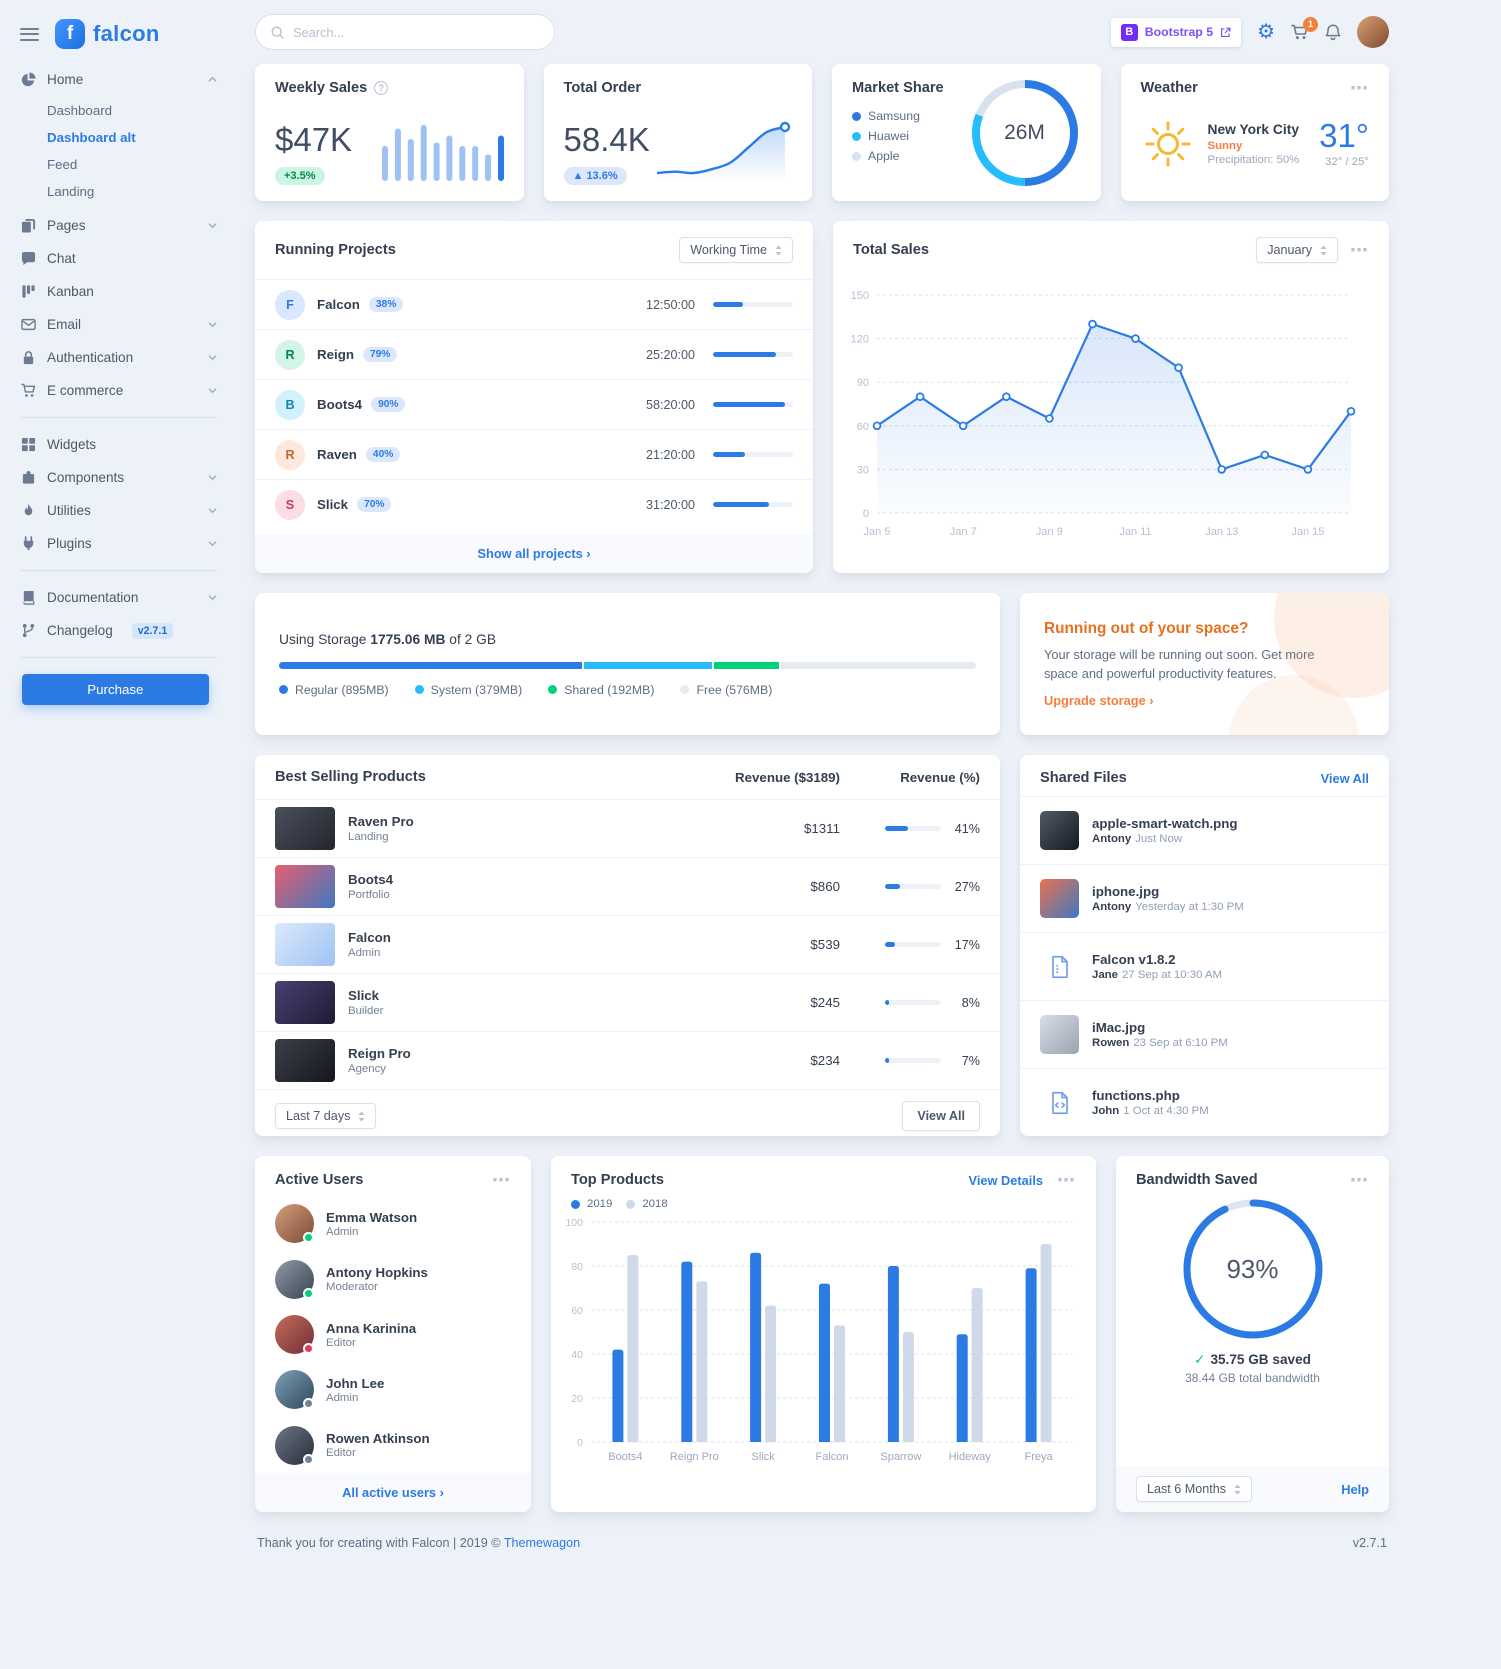 Image resolution: width=1501 pixels, height=1669 pixels. I want to click on shared-files-title: Shared Files, so click(1083, 778).